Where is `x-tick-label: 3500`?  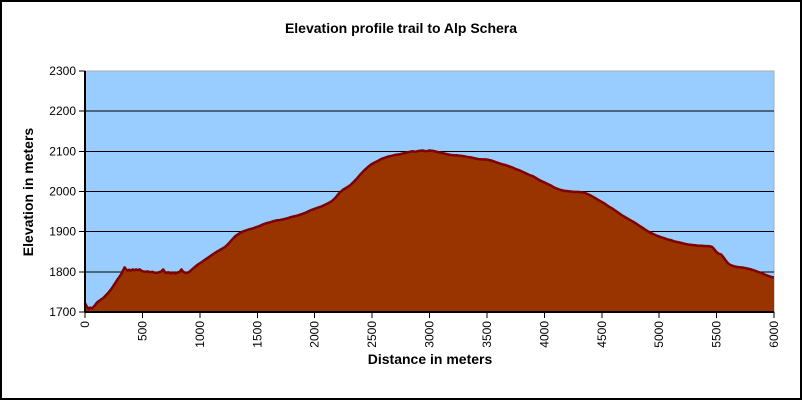 x-tick-label: 3500 is located at coordinates (487, 334).